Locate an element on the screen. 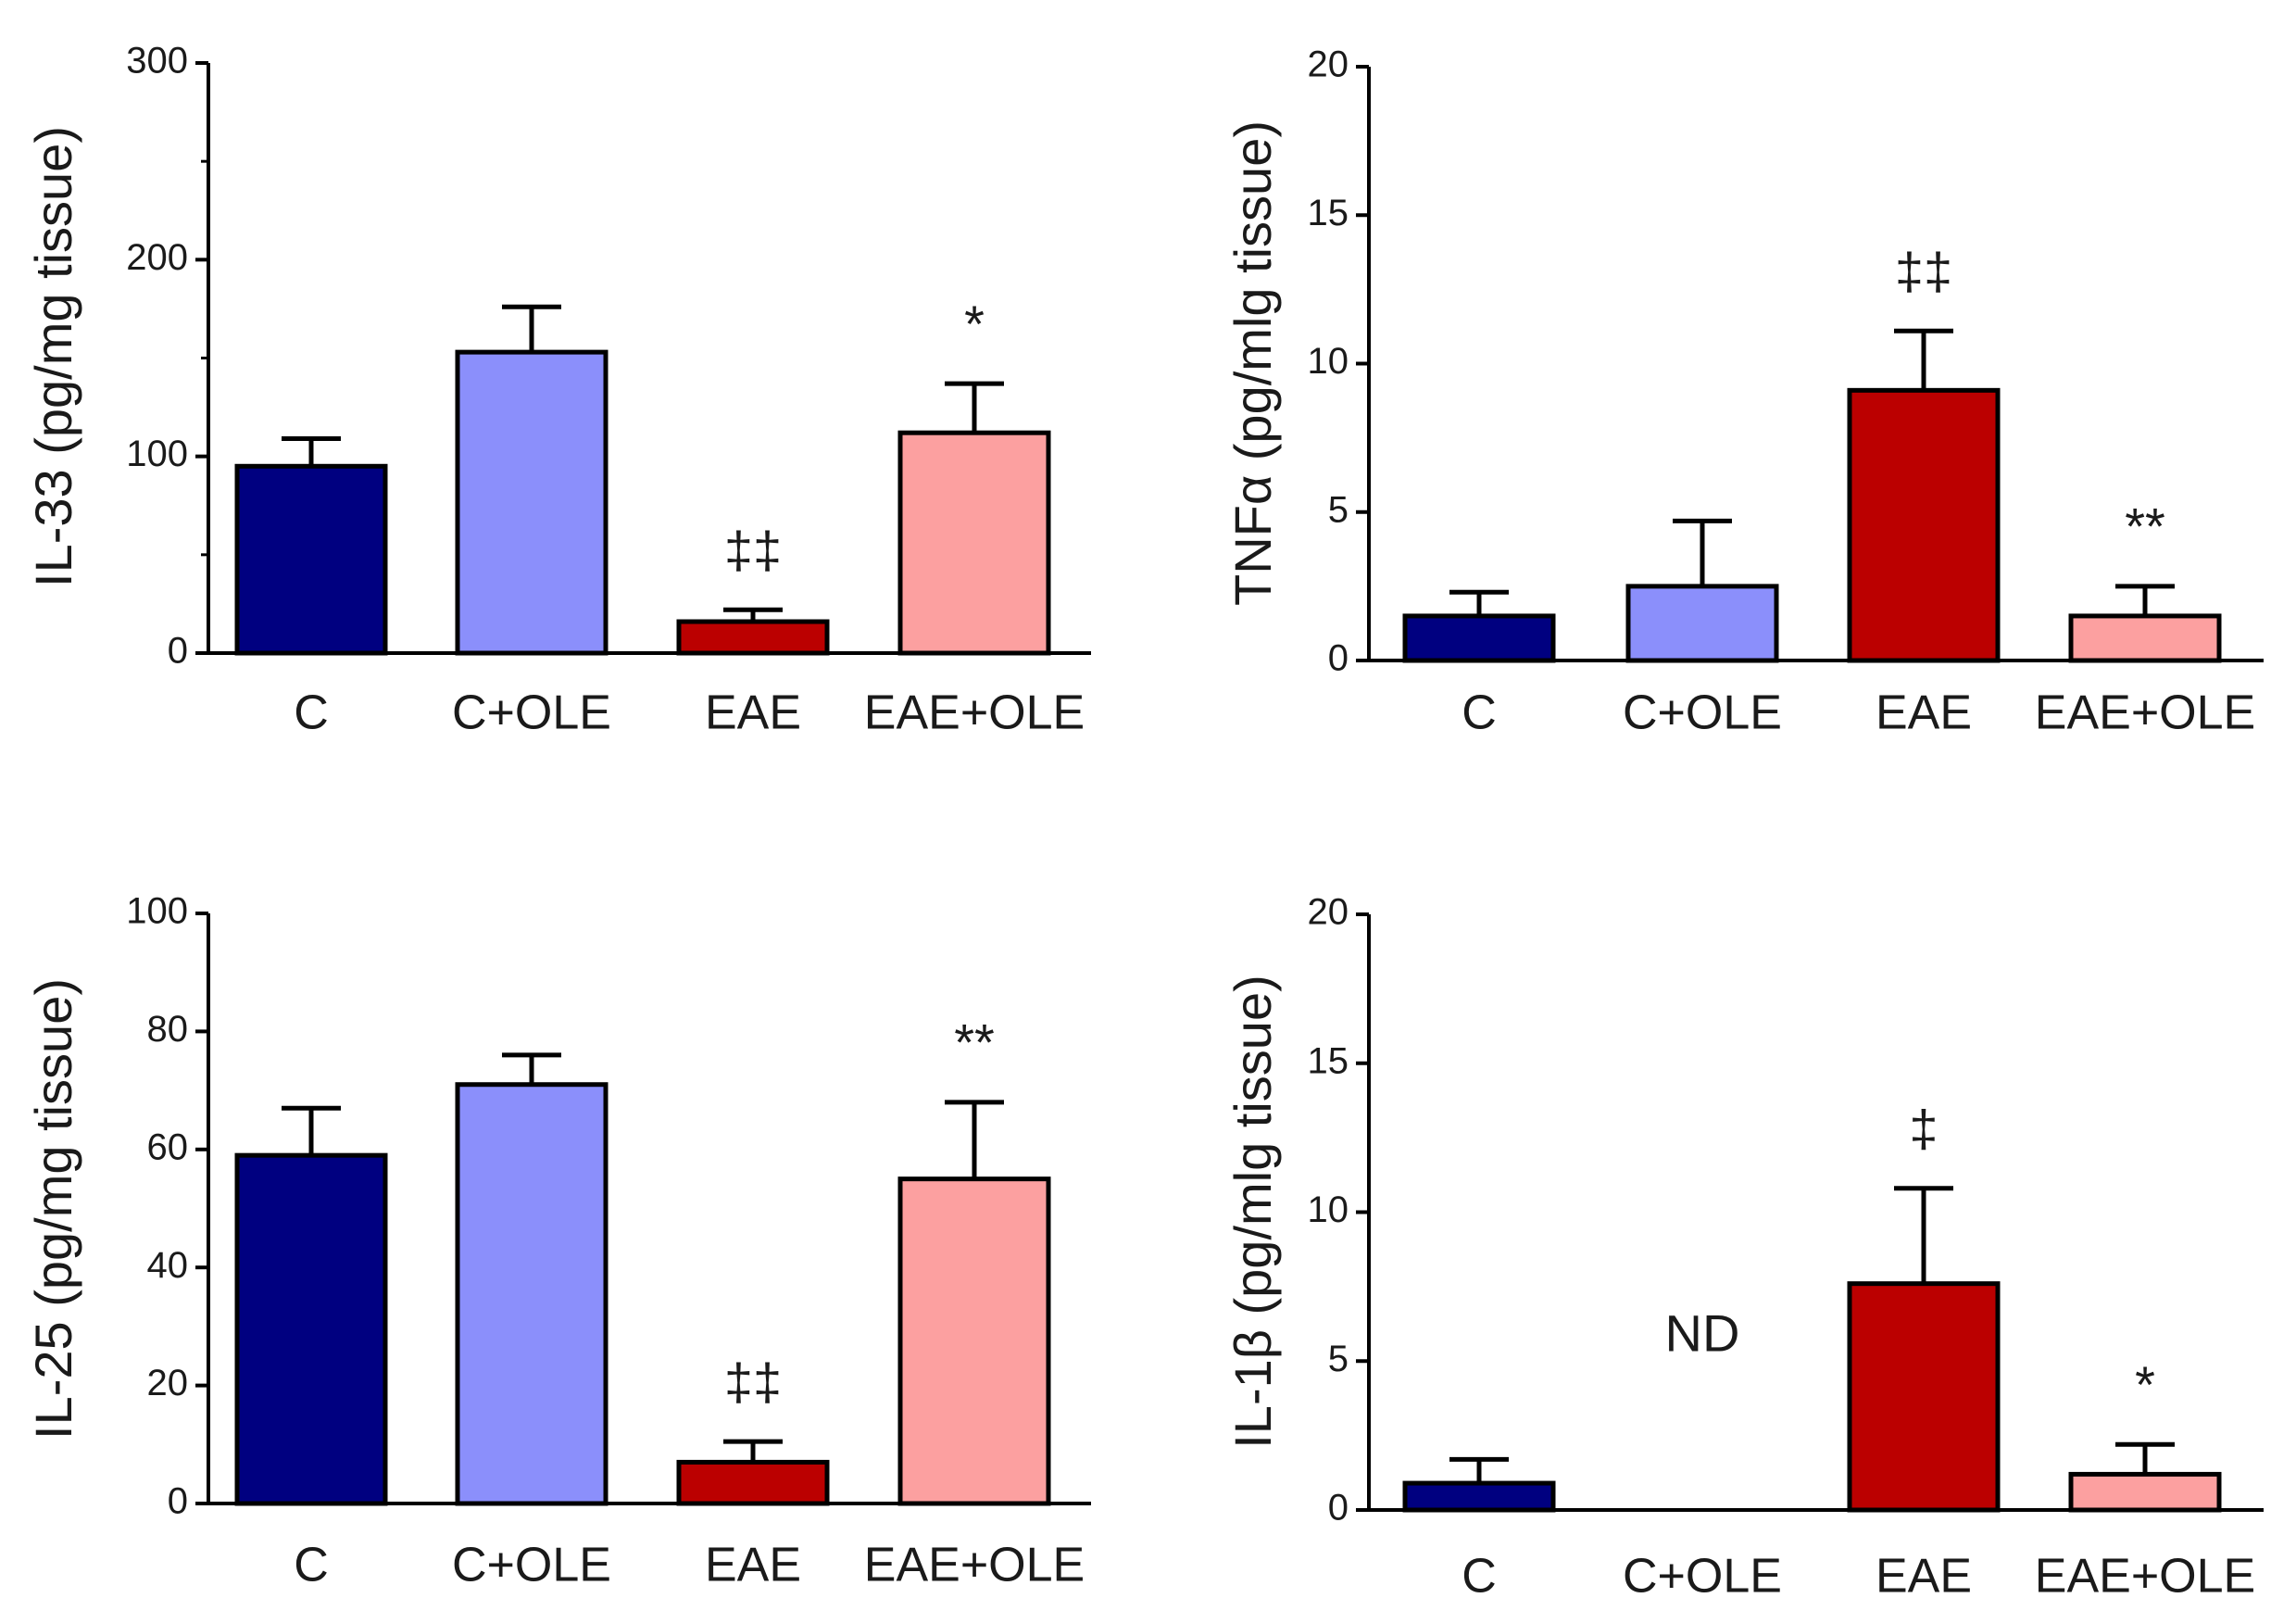 Image resolution: width=2296 pixels, height=1623 pixels. y-axis-title: IL-25 (pg/mg tissue) is located at coordinates (53, 1209).